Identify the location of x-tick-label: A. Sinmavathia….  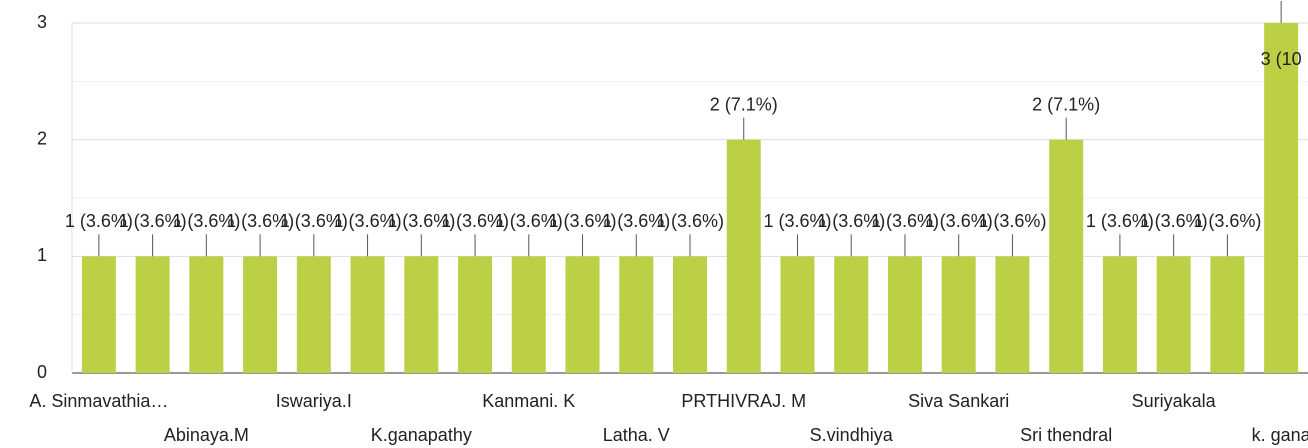
(98, 401).